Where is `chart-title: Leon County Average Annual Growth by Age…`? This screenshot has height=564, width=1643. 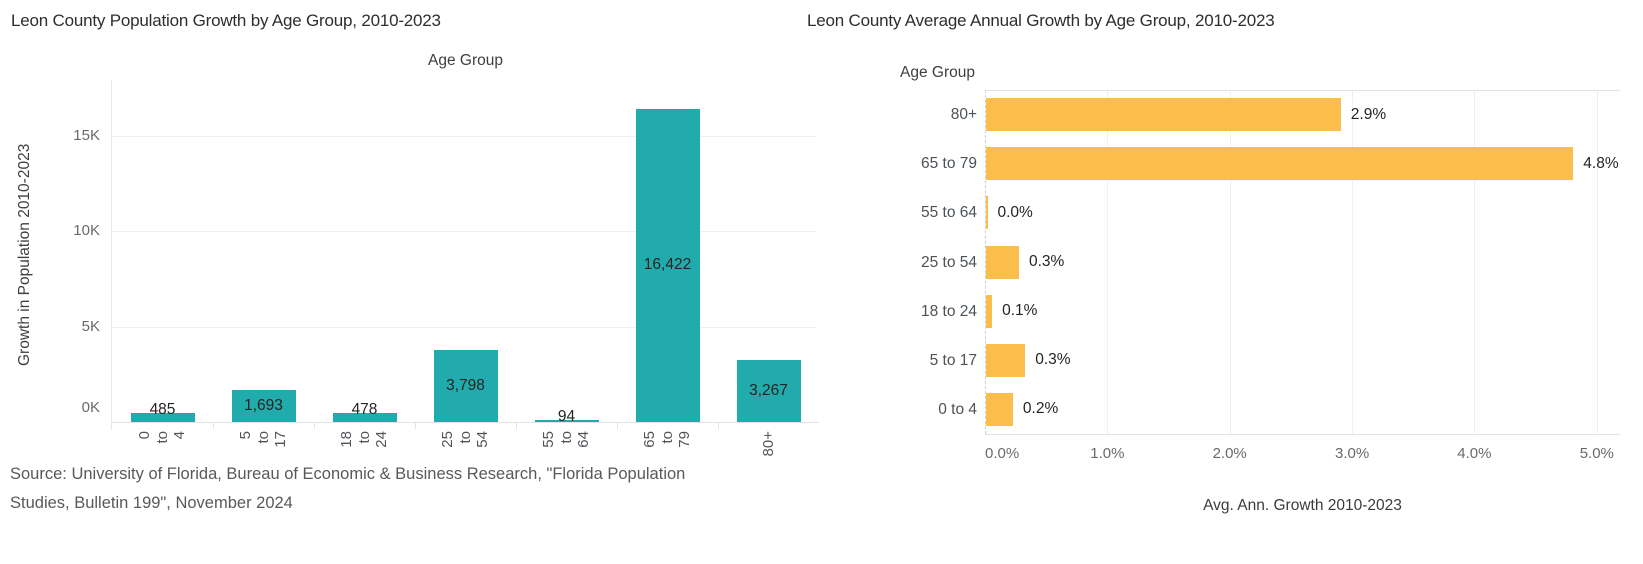 chart-title: Leon County Average Annual Growth by Age… is located at coordinates (1041, 20).